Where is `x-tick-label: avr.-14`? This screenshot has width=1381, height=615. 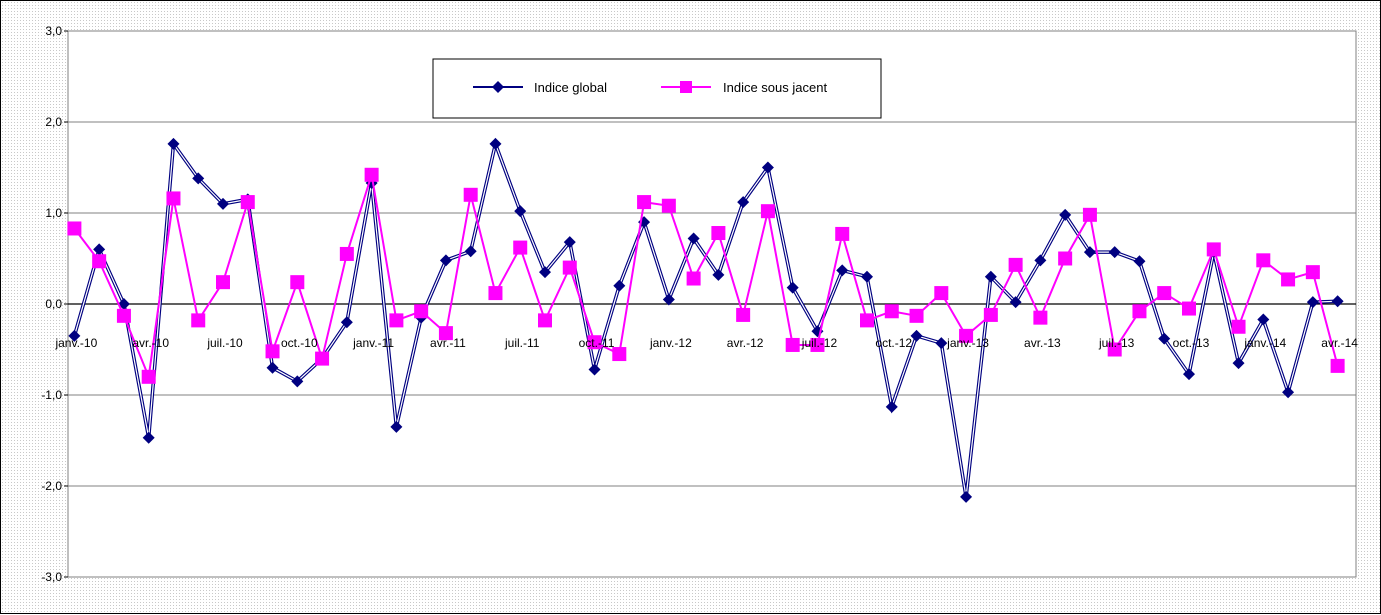
x-tick-label: avr.-14 is located at coordinates (1339, 343).